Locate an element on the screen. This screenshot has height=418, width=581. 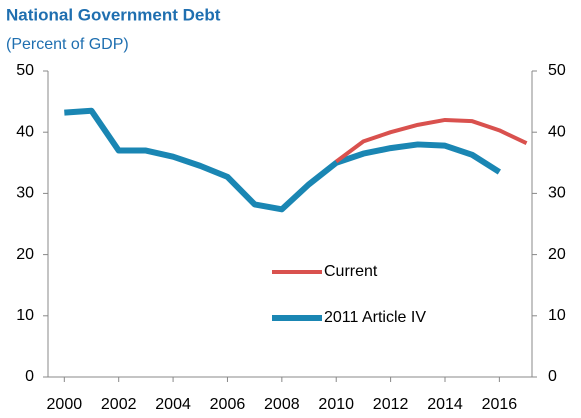
x-tick-label: 2016 is located at coordinates (500, 404).